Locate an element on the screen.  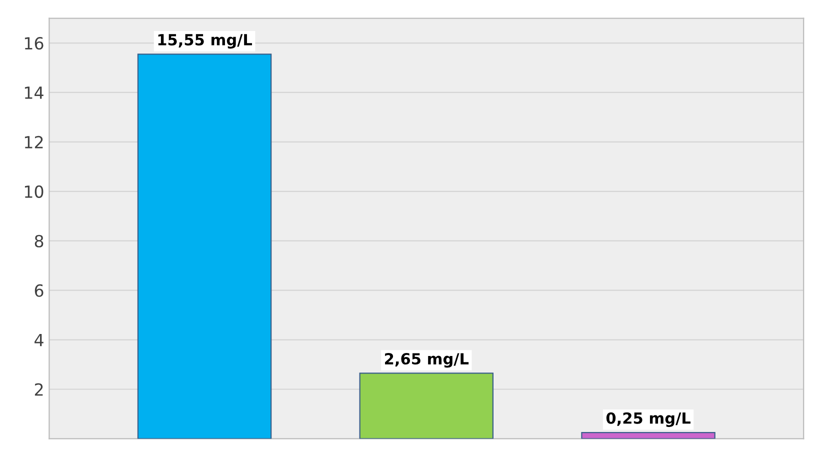
y-tick-label: 8 is located at coordinates (39, 241).